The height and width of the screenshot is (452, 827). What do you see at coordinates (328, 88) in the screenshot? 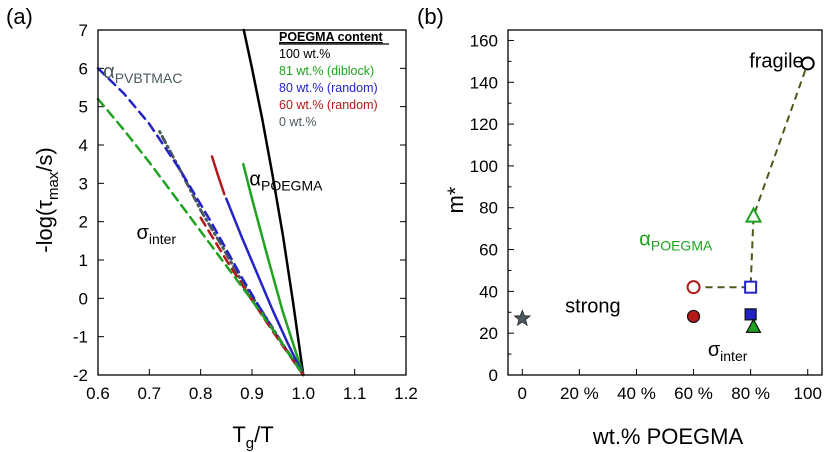
I see `legend-entry: 80 wt.% (random)` at bounding box center [328, 88].